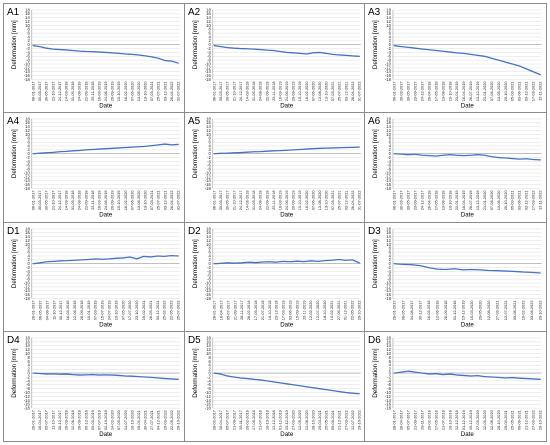 Image resolution: width=550 pixels, height=445 pixels. Describe the element at coordinates (512, 201) in the screenshot. I see `x-tick-label: 05-03-2021` at that location.